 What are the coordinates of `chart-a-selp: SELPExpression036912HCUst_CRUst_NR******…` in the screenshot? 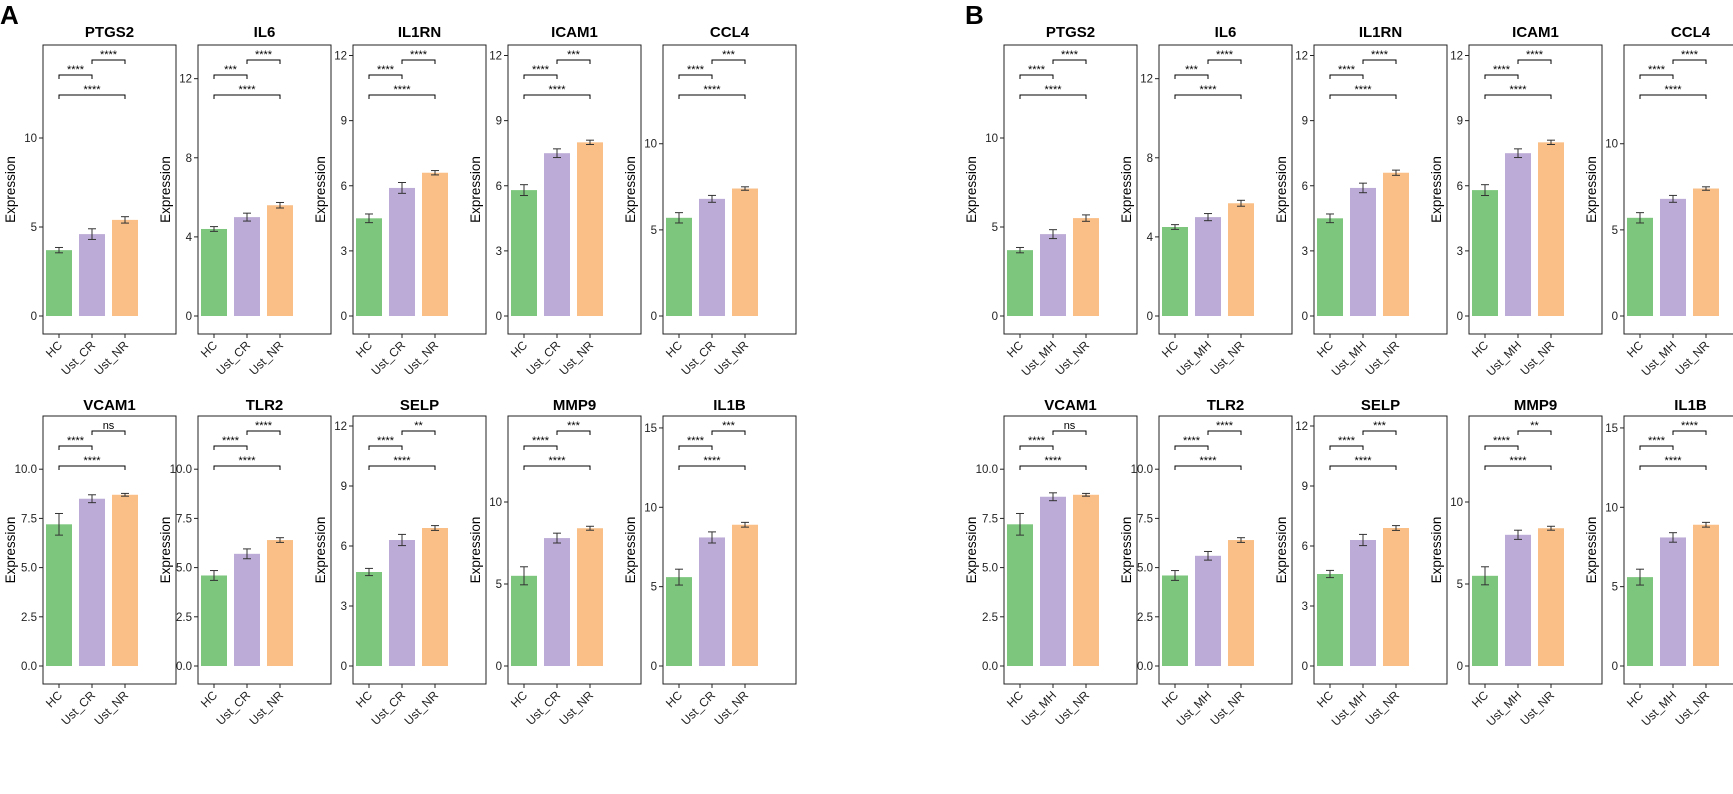 It's located at (400, 562).